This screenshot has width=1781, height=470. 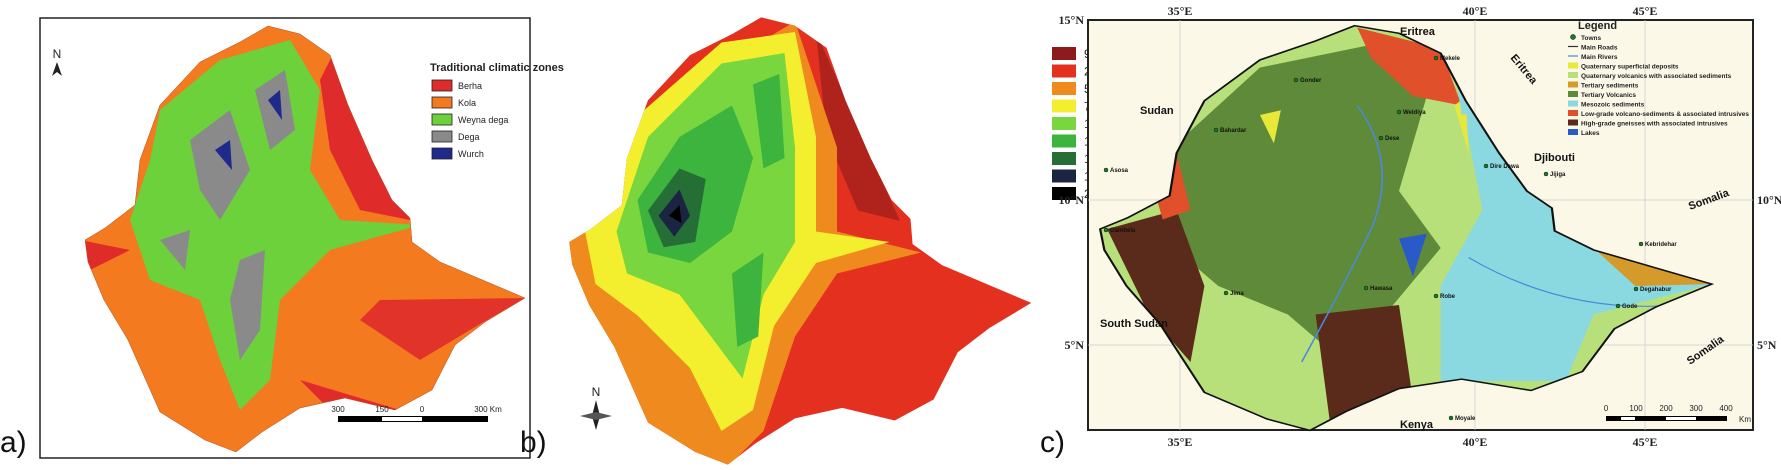 I want to click on legend-label: Mesozoic sediments, so click(x=1613, y=105).